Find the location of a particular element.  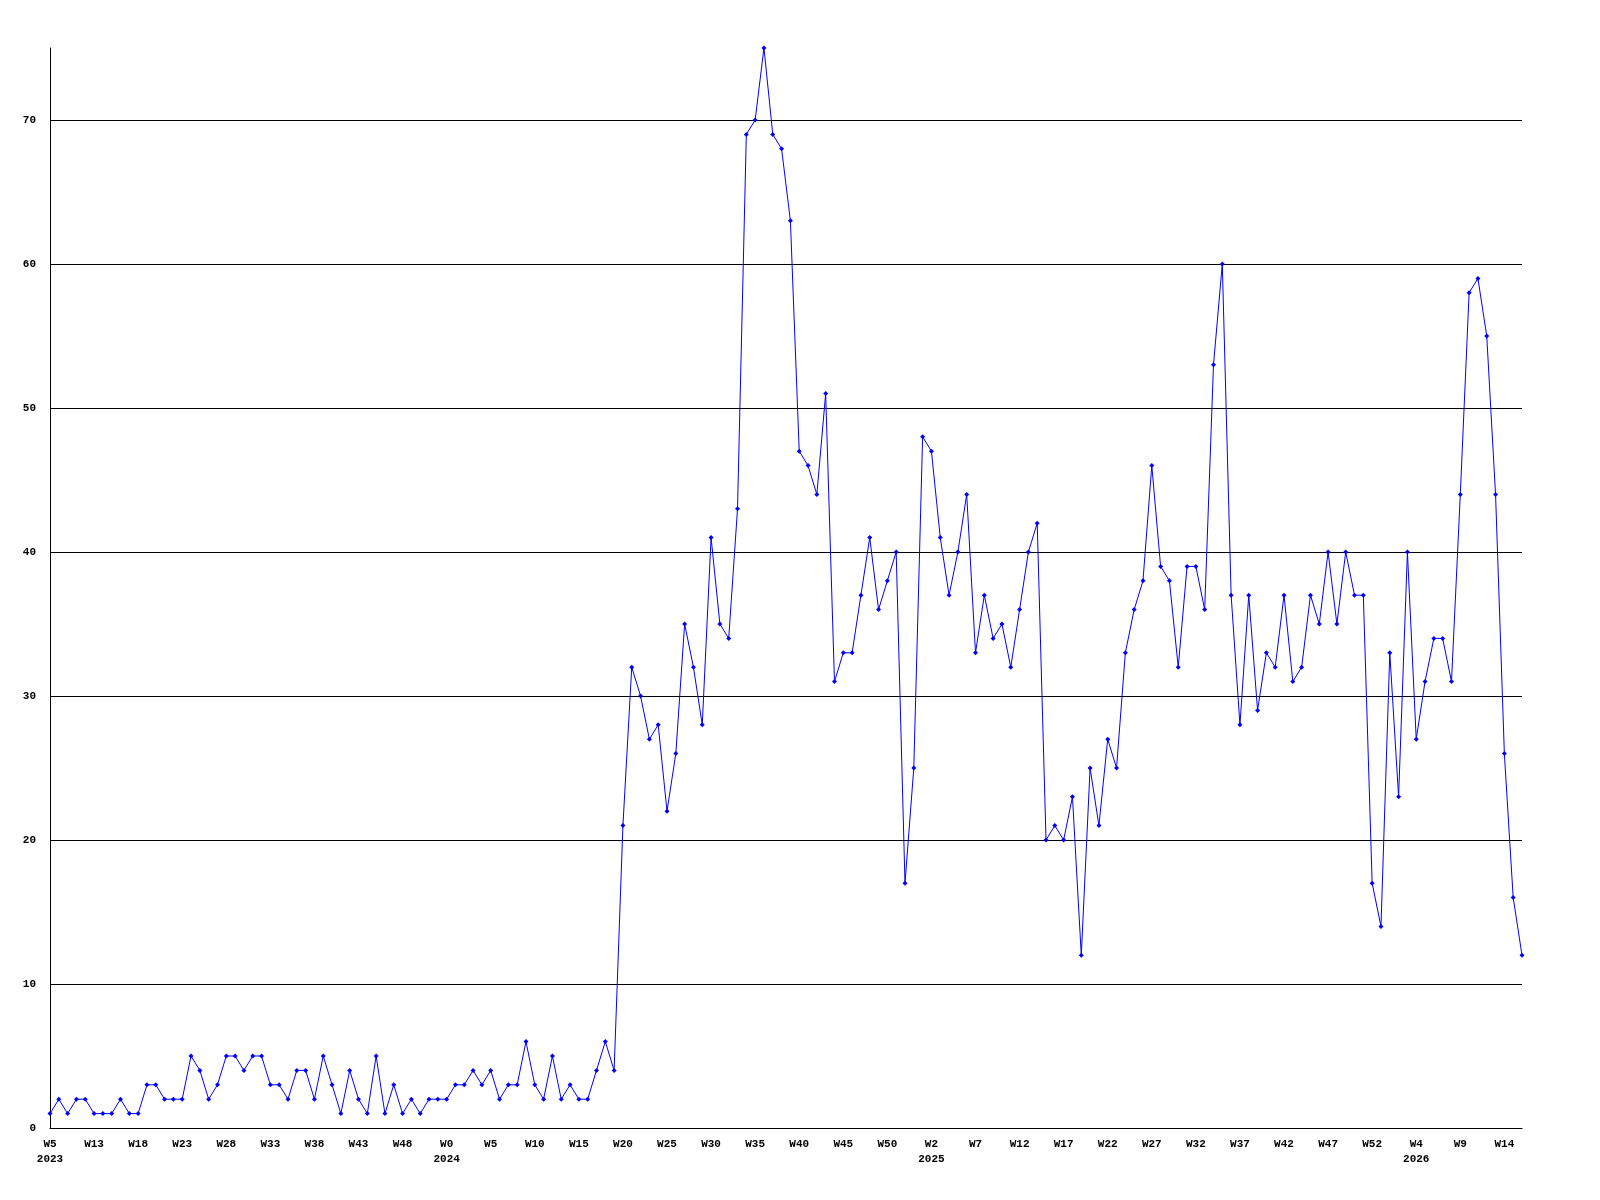

x-tick-label: W9 is located at coordinates (1460, 1143).